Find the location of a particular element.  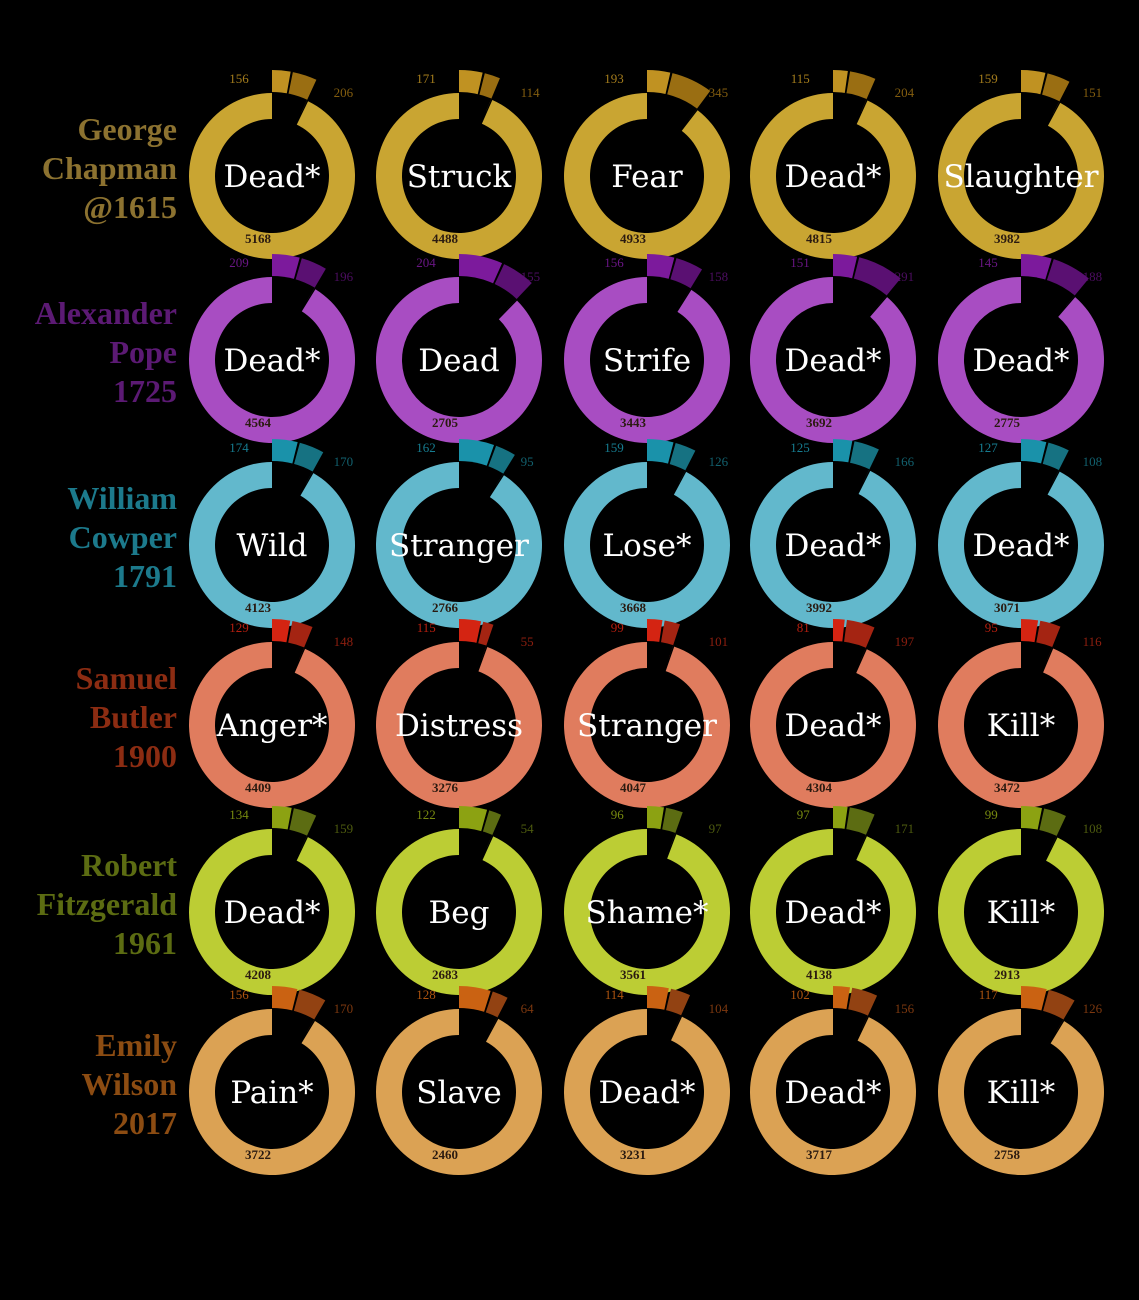

value-b-label: 204 is located at coordinates (905, 92).